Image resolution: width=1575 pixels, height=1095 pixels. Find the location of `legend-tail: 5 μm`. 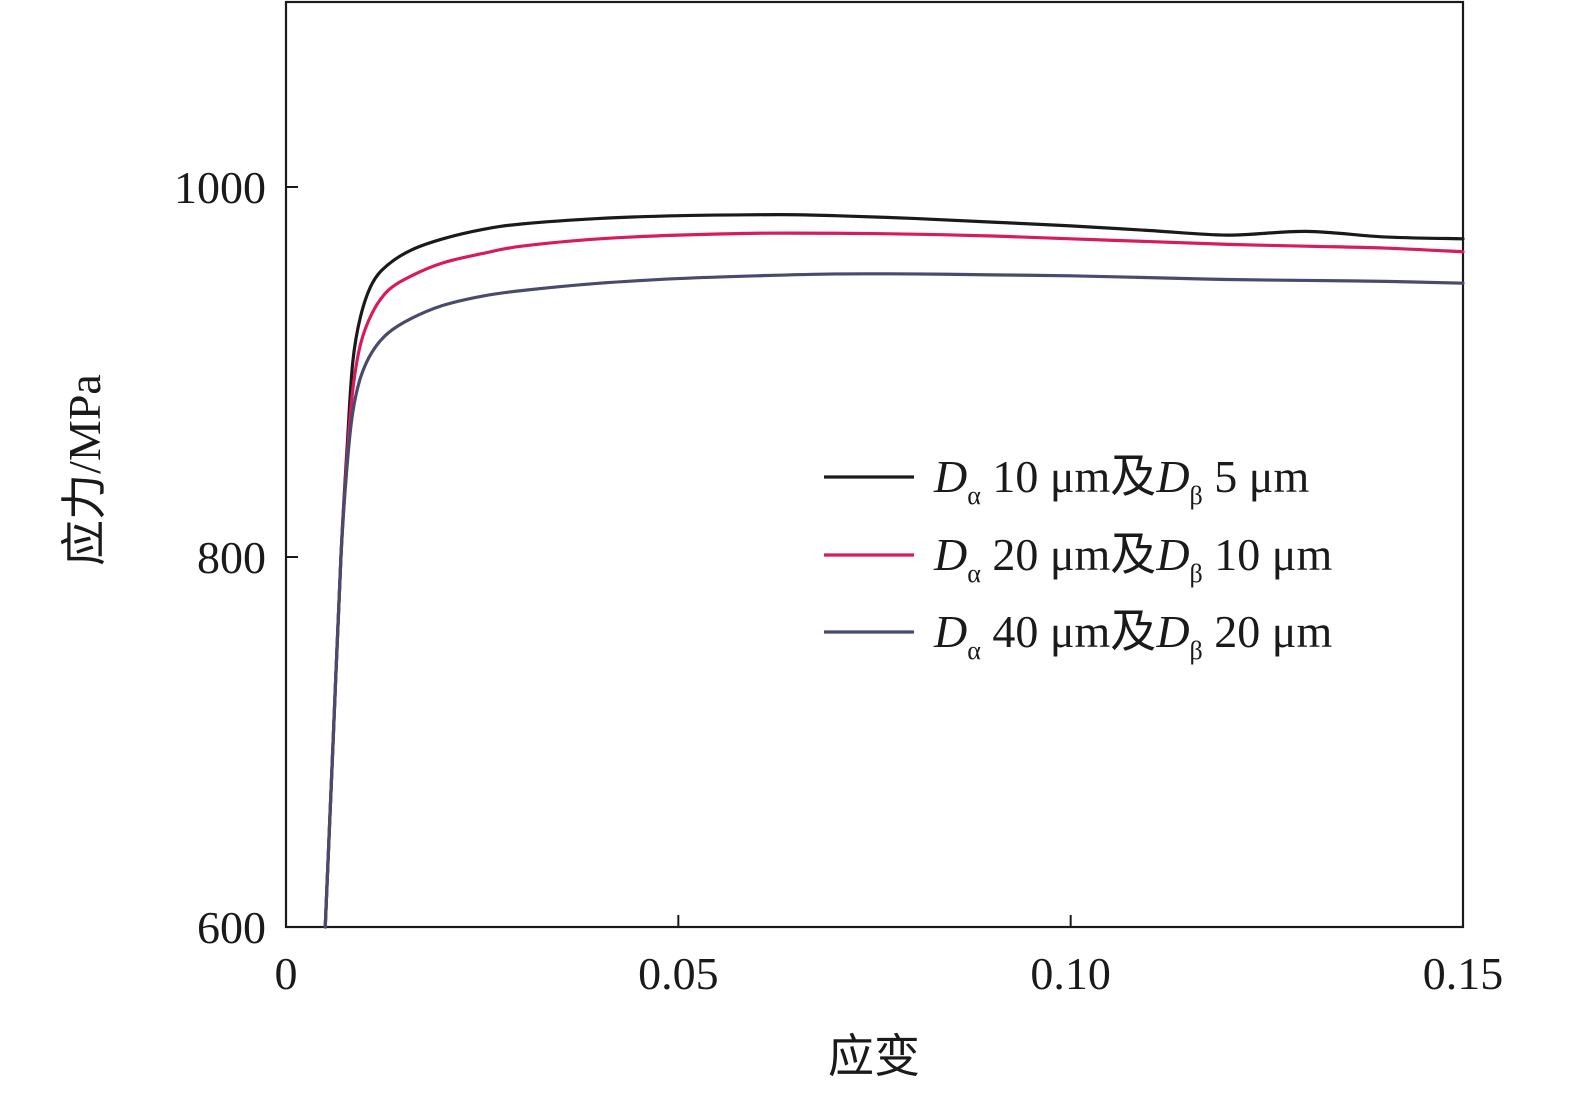

legend-tail: 5 μm is located at coordinates (1256, 476).